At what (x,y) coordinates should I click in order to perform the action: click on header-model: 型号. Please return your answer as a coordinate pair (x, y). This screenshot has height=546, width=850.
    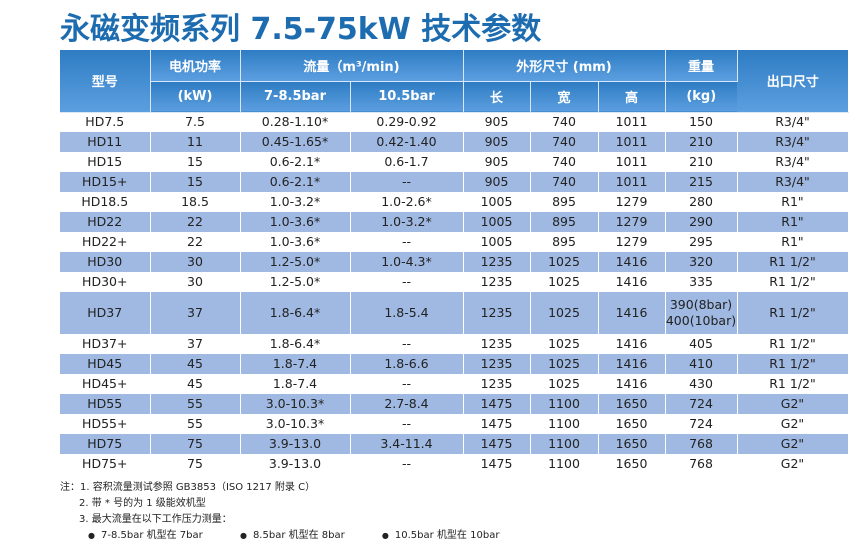
    Looking at the image, I should click on (105, 81).